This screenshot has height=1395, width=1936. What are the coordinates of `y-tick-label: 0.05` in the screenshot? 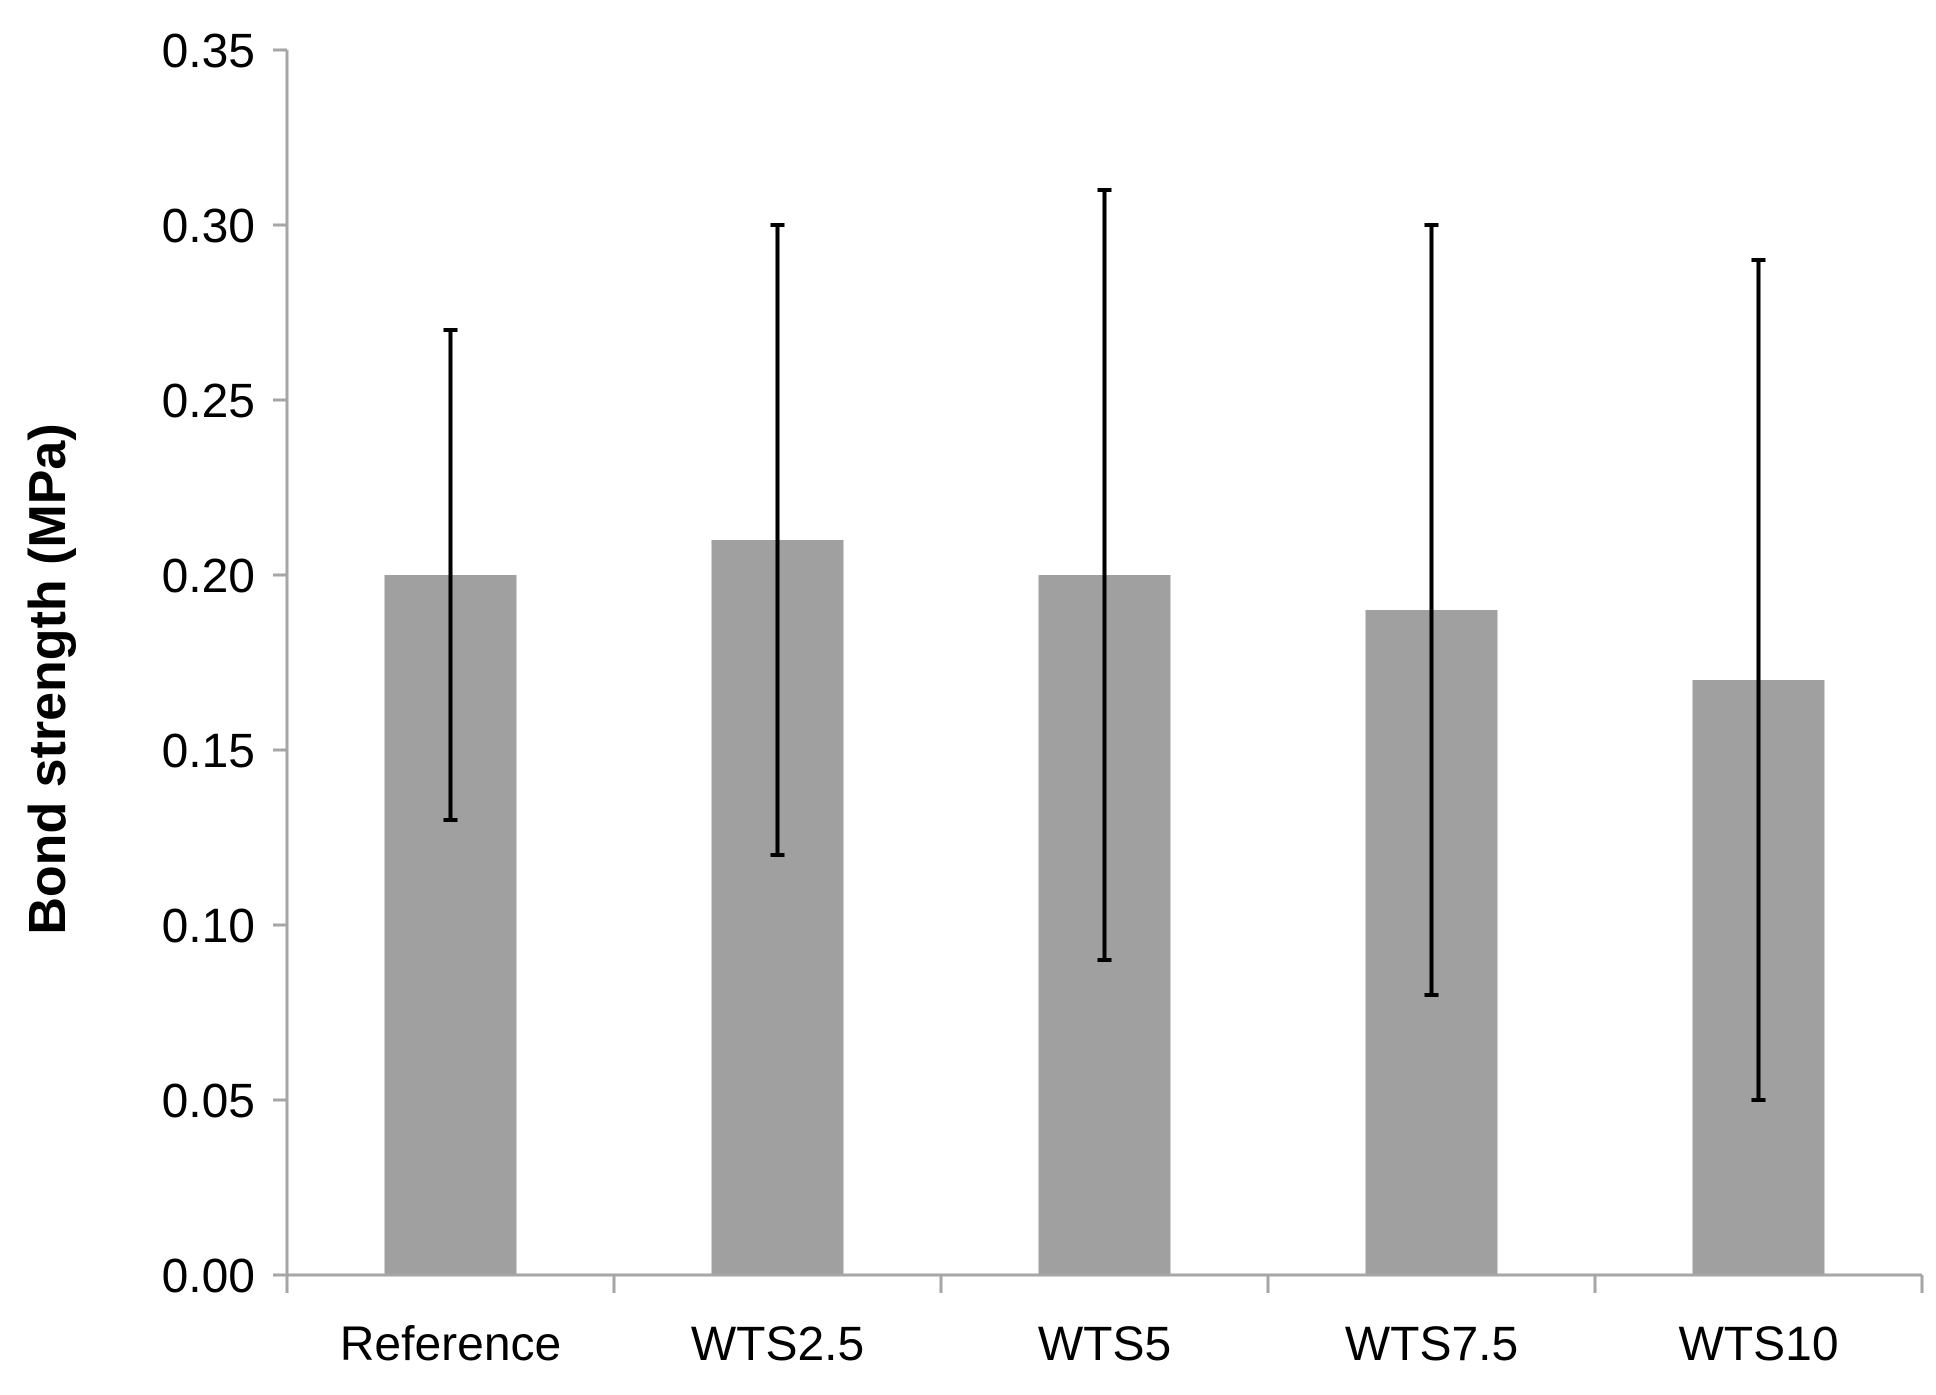 It's located at (208, 1101).